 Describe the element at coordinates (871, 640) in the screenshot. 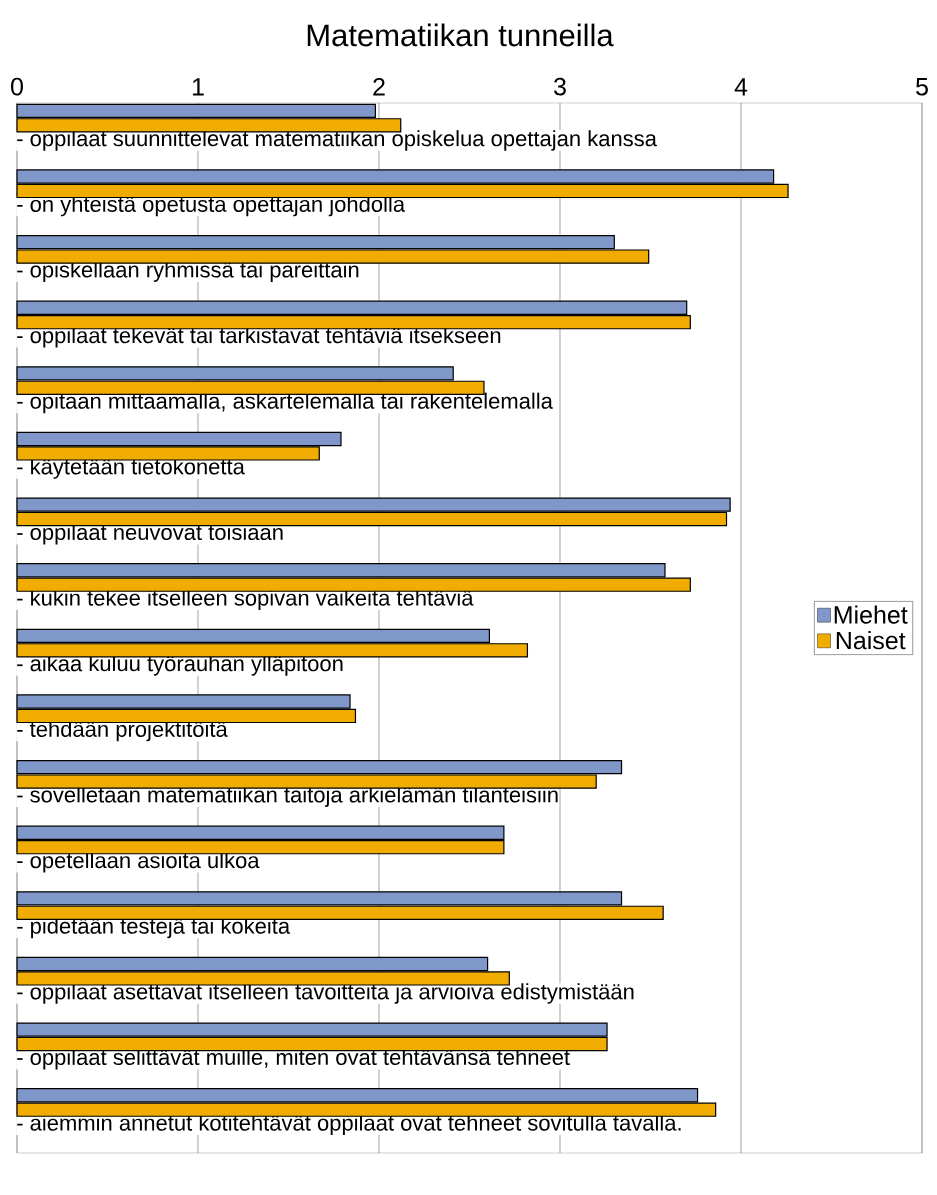

I see `legend-label: Naiset` at that location.